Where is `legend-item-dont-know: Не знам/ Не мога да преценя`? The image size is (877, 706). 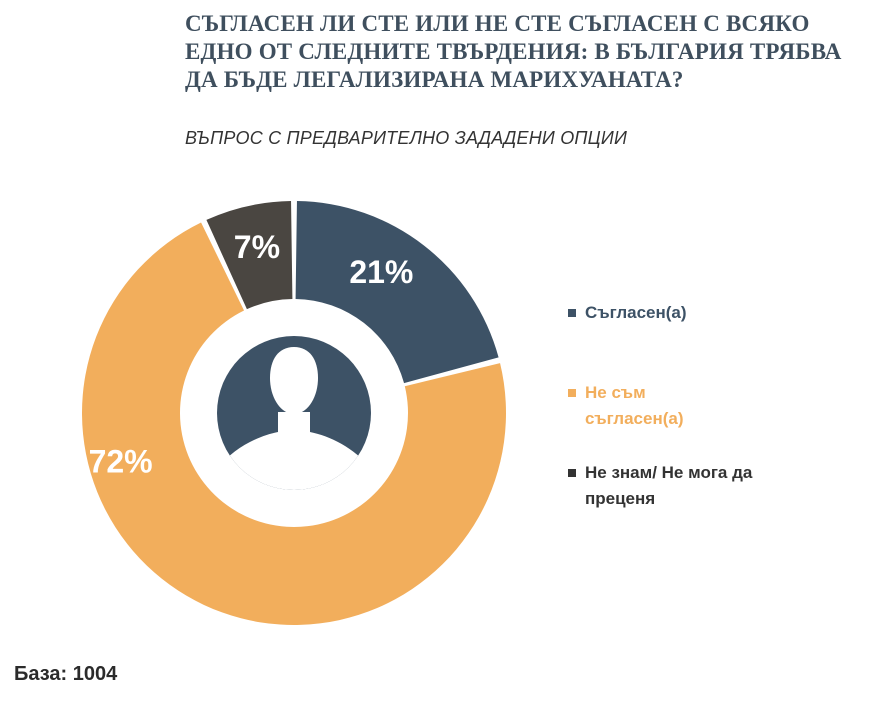
legend-item-dont-know: Не знам/ Не мога да преценя is located at coordinates (664, 486).